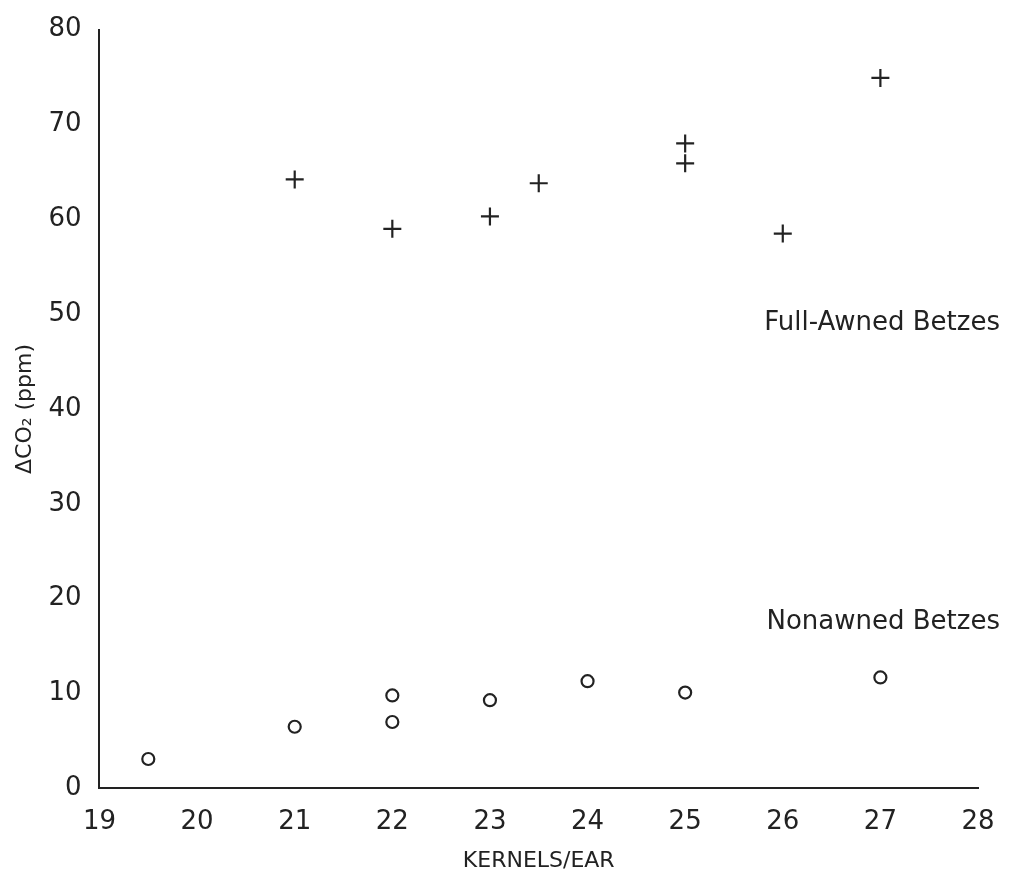 Image resolution: width=1012 pixels, height=893 pixels. I want to click on x-tick-label: 19, so click(99, 819).